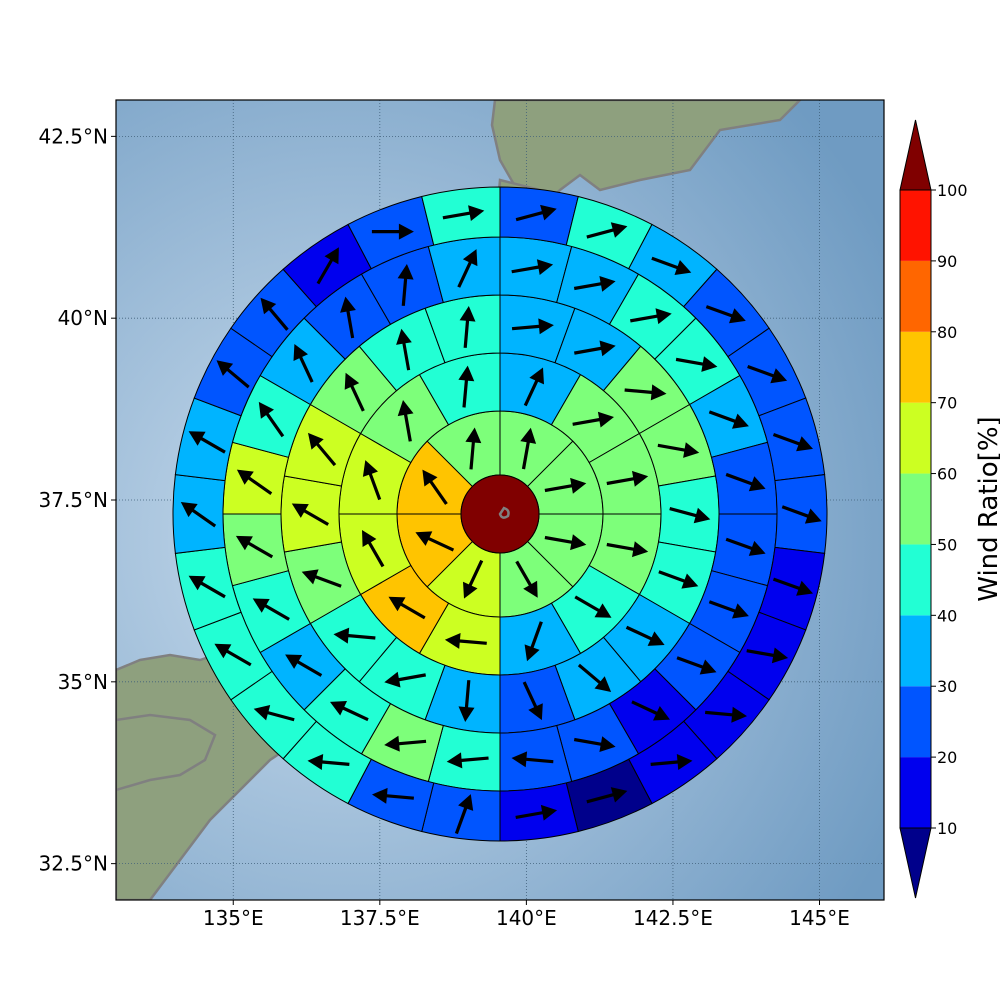  What do you see at coordinates (947, 474) in the screenshot?
I see `colorbar-tick-label: 60` at bounding box center [947, 474].